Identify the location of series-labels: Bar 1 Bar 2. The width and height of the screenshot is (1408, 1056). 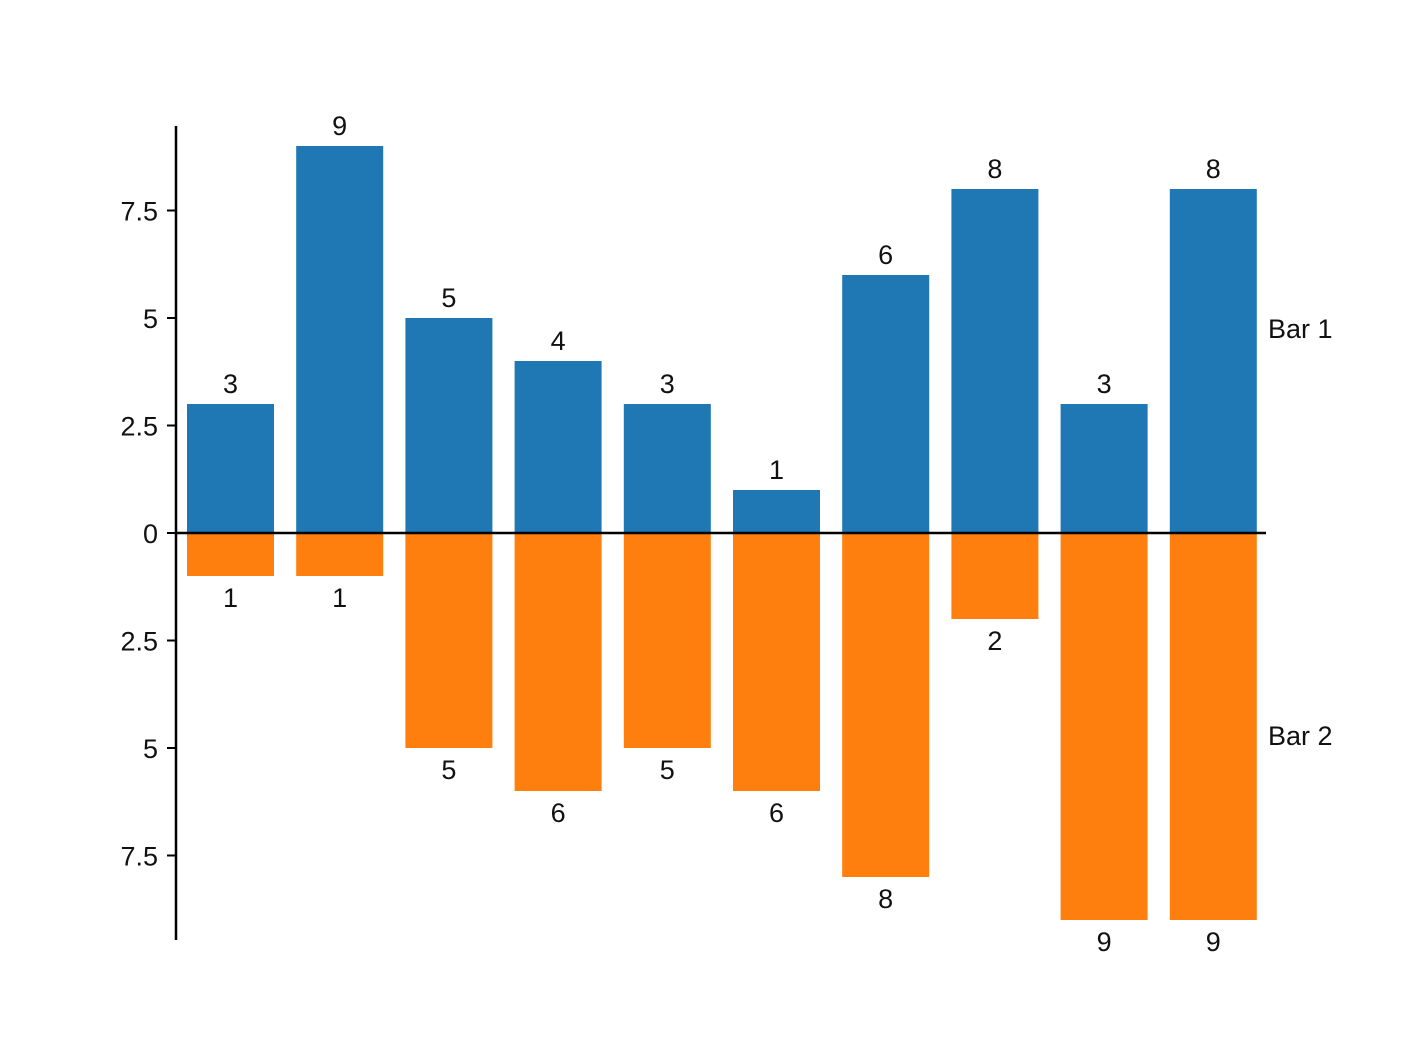
(1300, 532).